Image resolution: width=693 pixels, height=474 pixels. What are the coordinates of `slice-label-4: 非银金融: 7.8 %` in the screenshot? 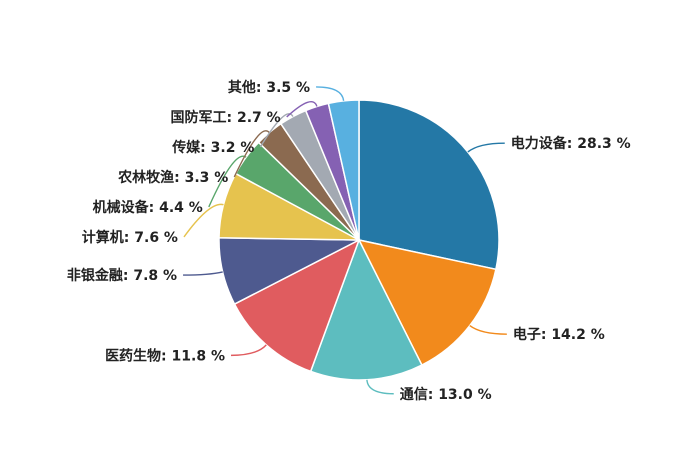 It's located at (122, 275).